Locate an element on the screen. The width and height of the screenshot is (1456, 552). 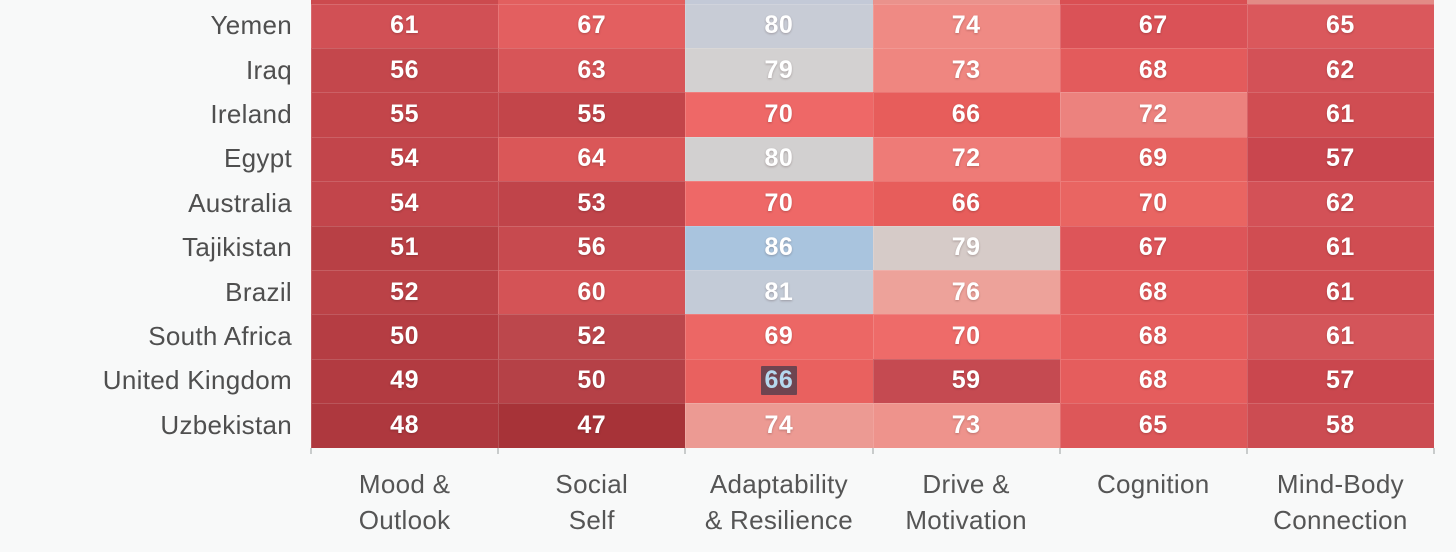
row-label-uzbekistan: Uzbekistan is located at coordinates (226, 424).